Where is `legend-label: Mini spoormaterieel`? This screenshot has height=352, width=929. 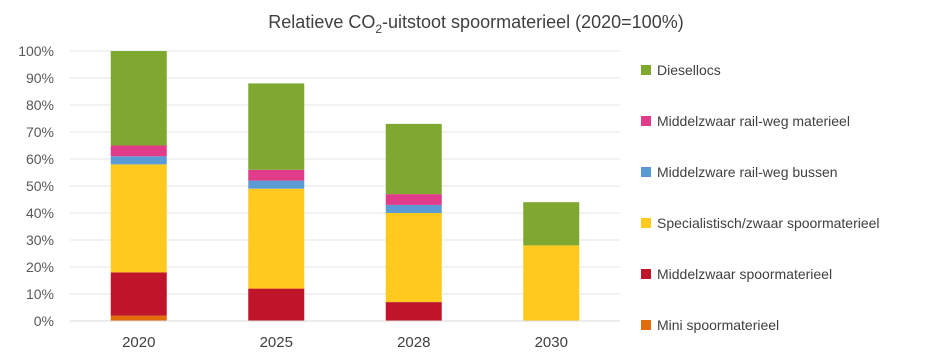
legend-label: Mini spoormaterieel is located at coordinates (718, 325).